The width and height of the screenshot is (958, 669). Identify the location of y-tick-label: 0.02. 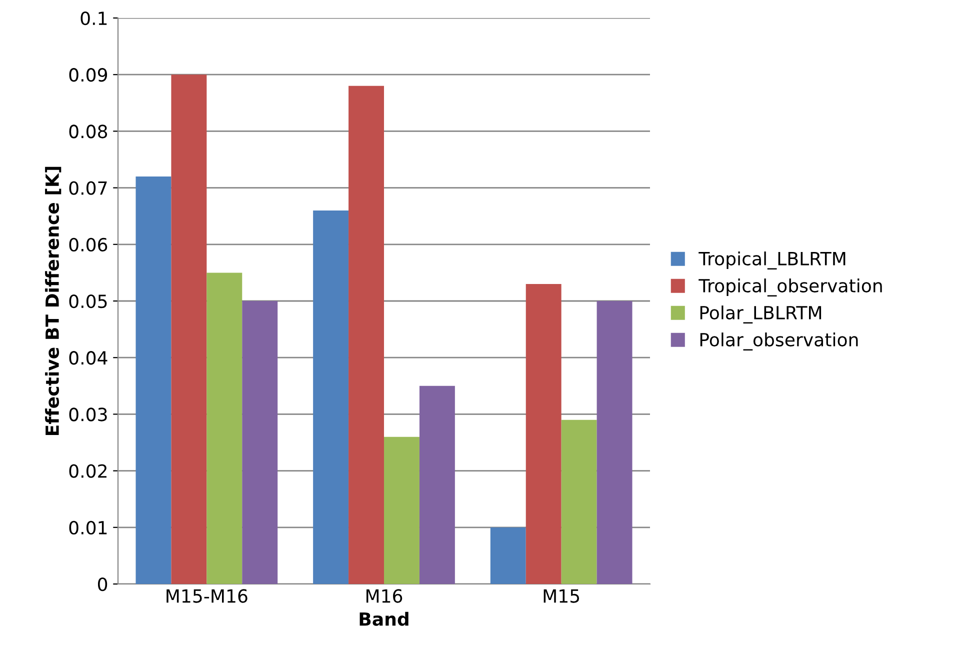
(87, 471).